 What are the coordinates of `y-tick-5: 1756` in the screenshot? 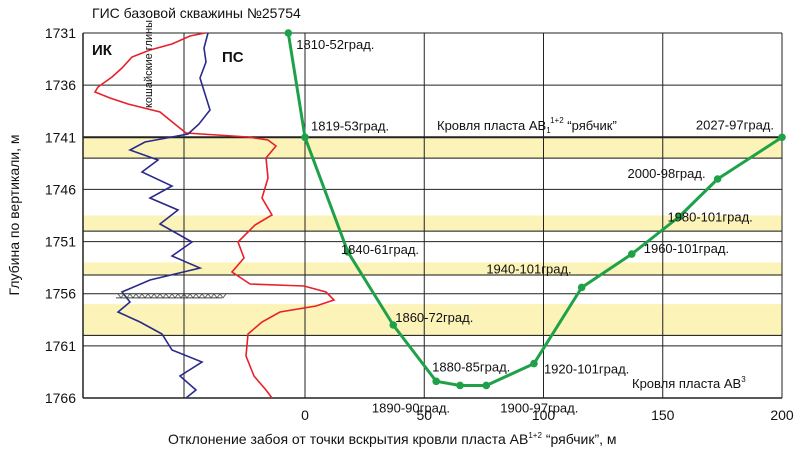 It's located at (60, 294).